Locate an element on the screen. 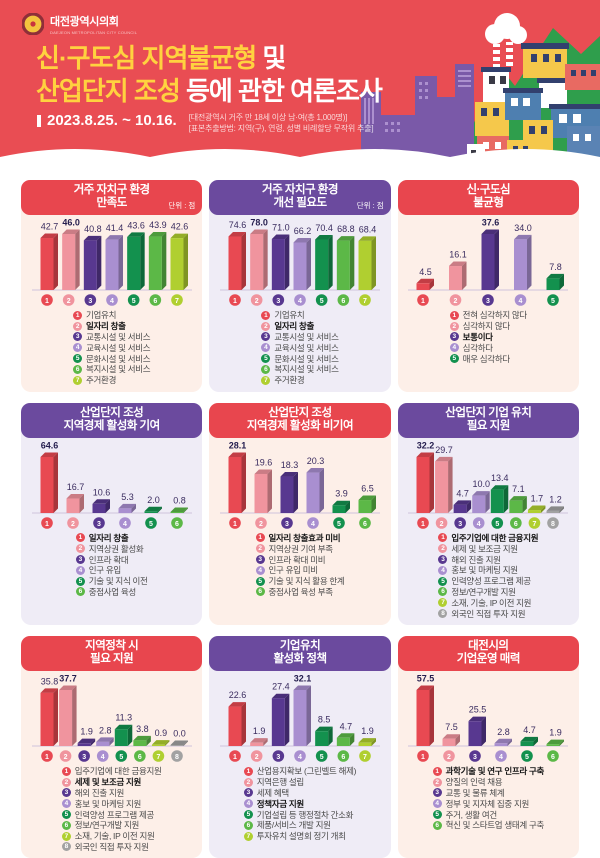 This screenshot has height=858, width=600. legend-label: 일자리 창출 is located at coordinates (108, 537).